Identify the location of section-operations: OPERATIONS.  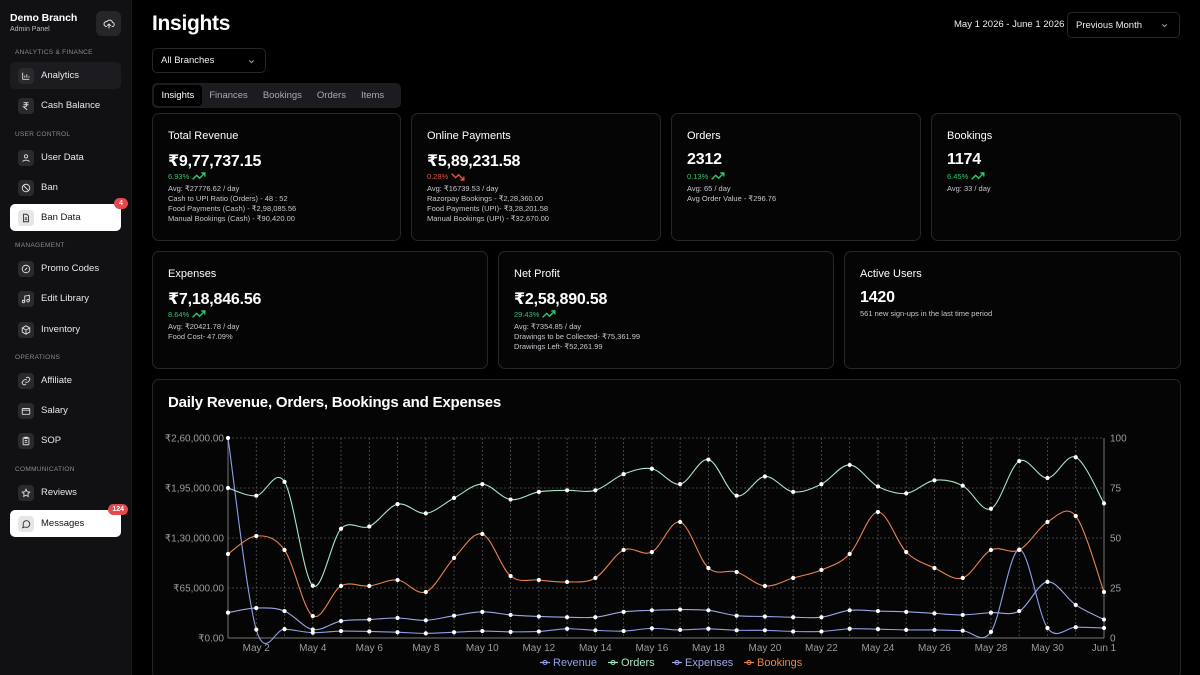
(38, 357).